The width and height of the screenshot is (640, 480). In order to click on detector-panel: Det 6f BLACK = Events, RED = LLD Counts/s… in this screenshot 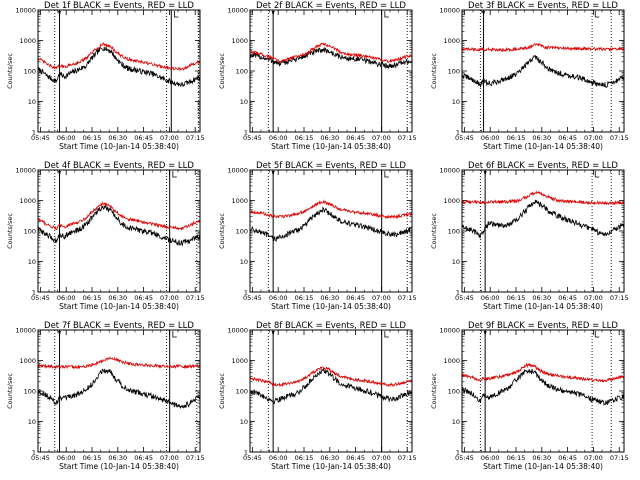, I will do `click(529, 236)`.